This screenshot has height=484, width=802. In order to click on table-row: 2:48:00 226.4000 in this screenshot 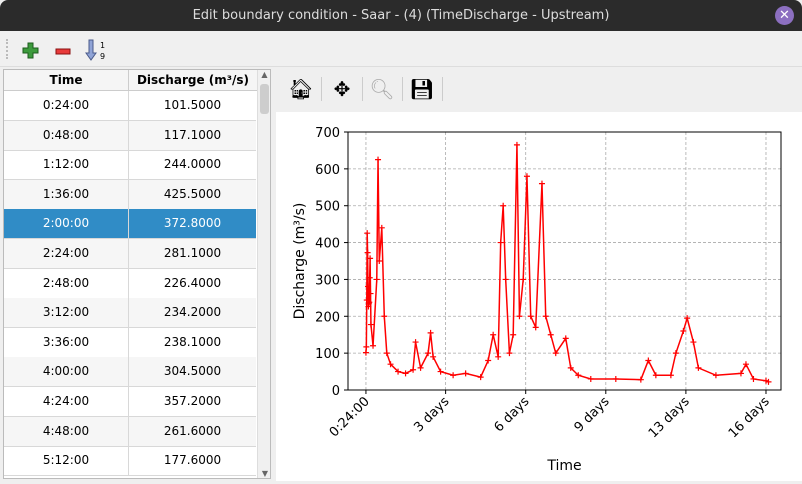, I will do `click(130, 283)`.